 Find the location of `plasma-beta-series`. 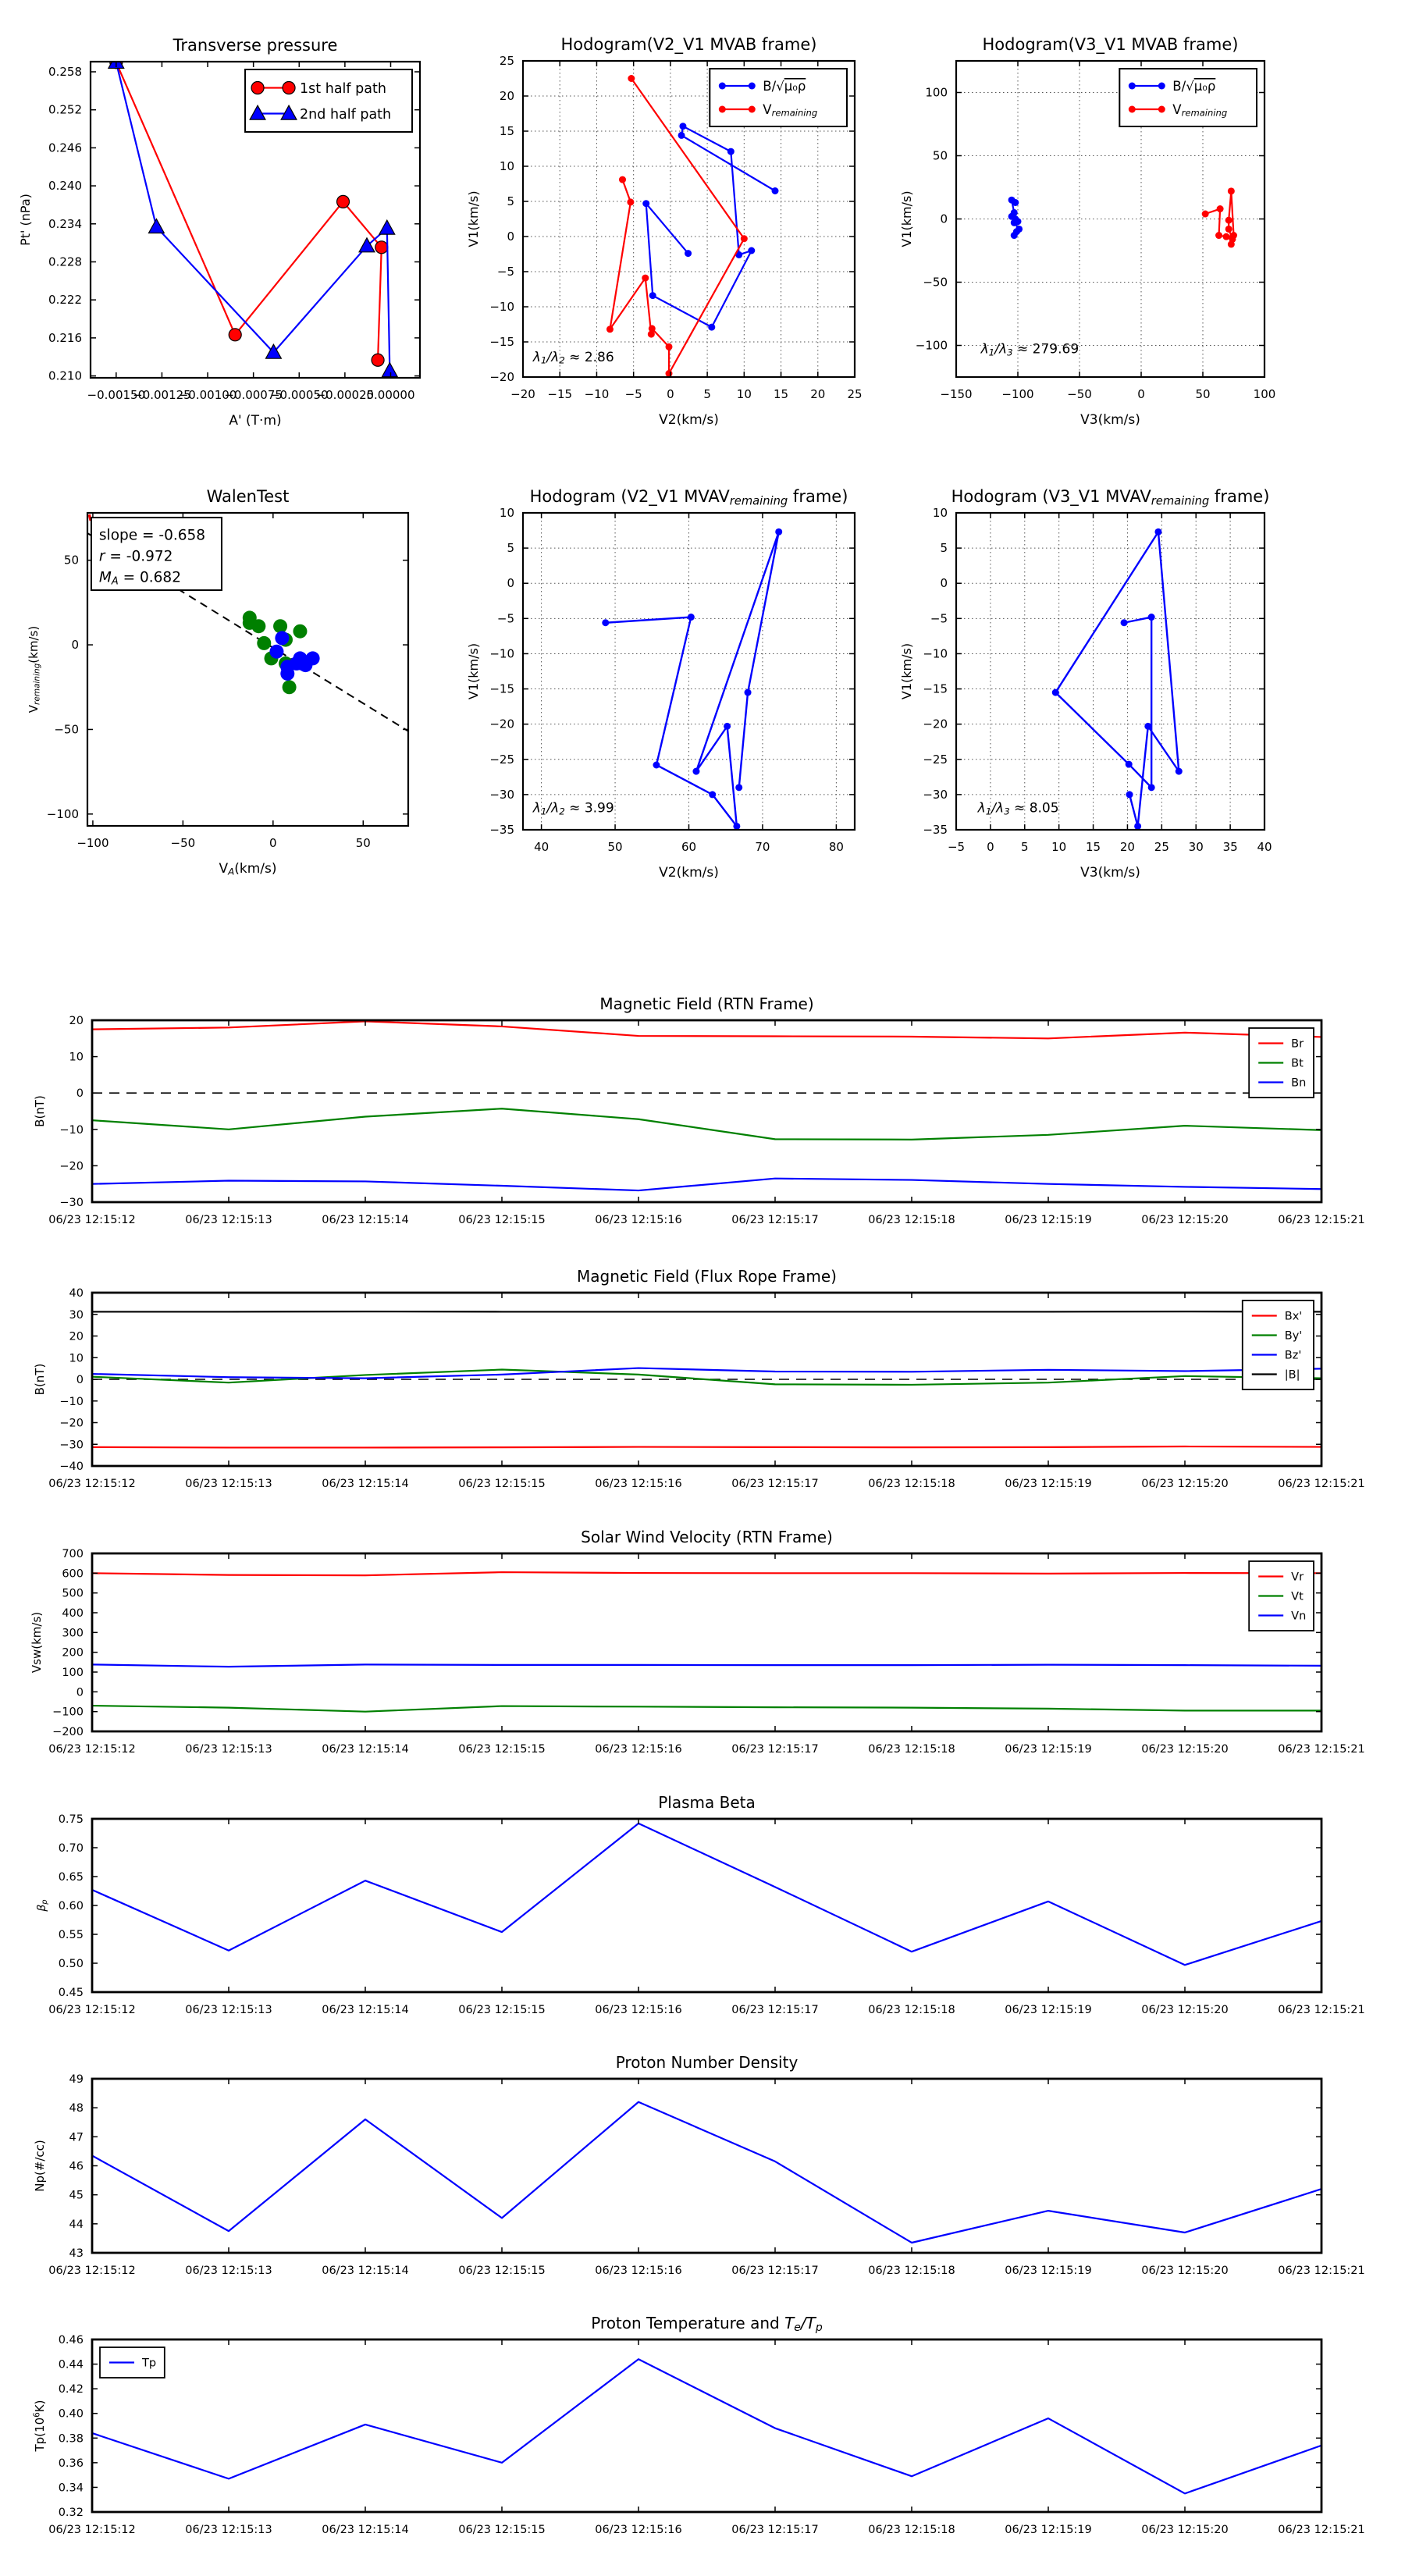

plasma-beta-series is located at coordinates (707, 1894).